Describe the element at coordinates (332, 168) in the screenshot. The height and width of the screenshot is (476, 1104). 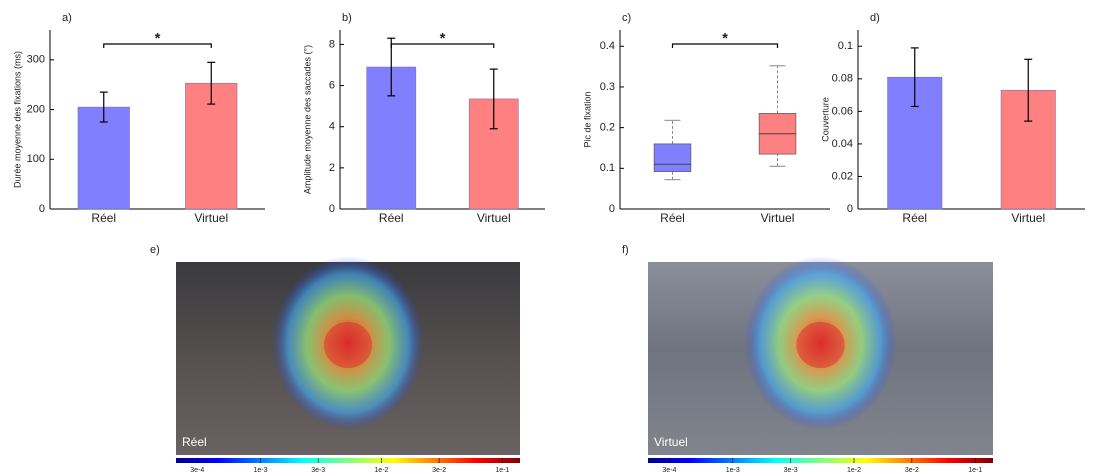
I see `y-tick-label: 2` at that location.